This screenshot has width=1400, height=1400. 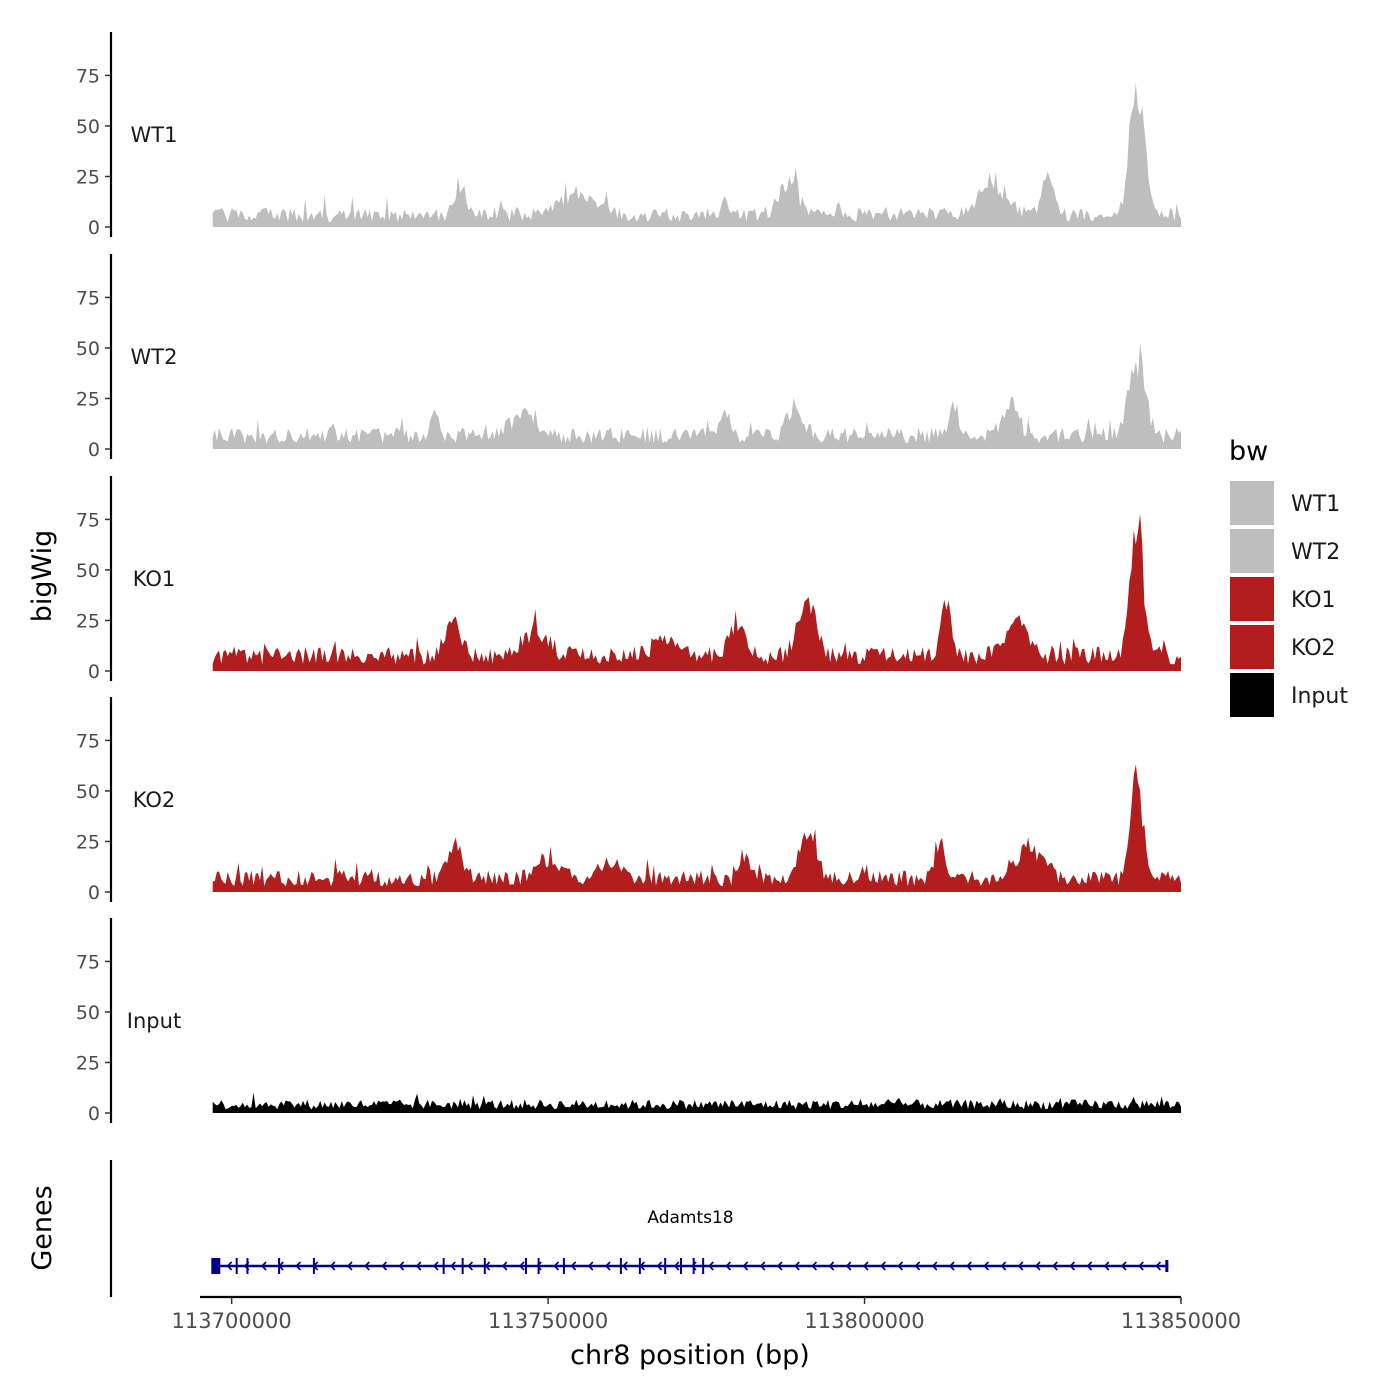 What do you see at coordinates (1285, 551) in the screenshot?
I see `legend-entry: WT2` at bounding box center [1285, 551].